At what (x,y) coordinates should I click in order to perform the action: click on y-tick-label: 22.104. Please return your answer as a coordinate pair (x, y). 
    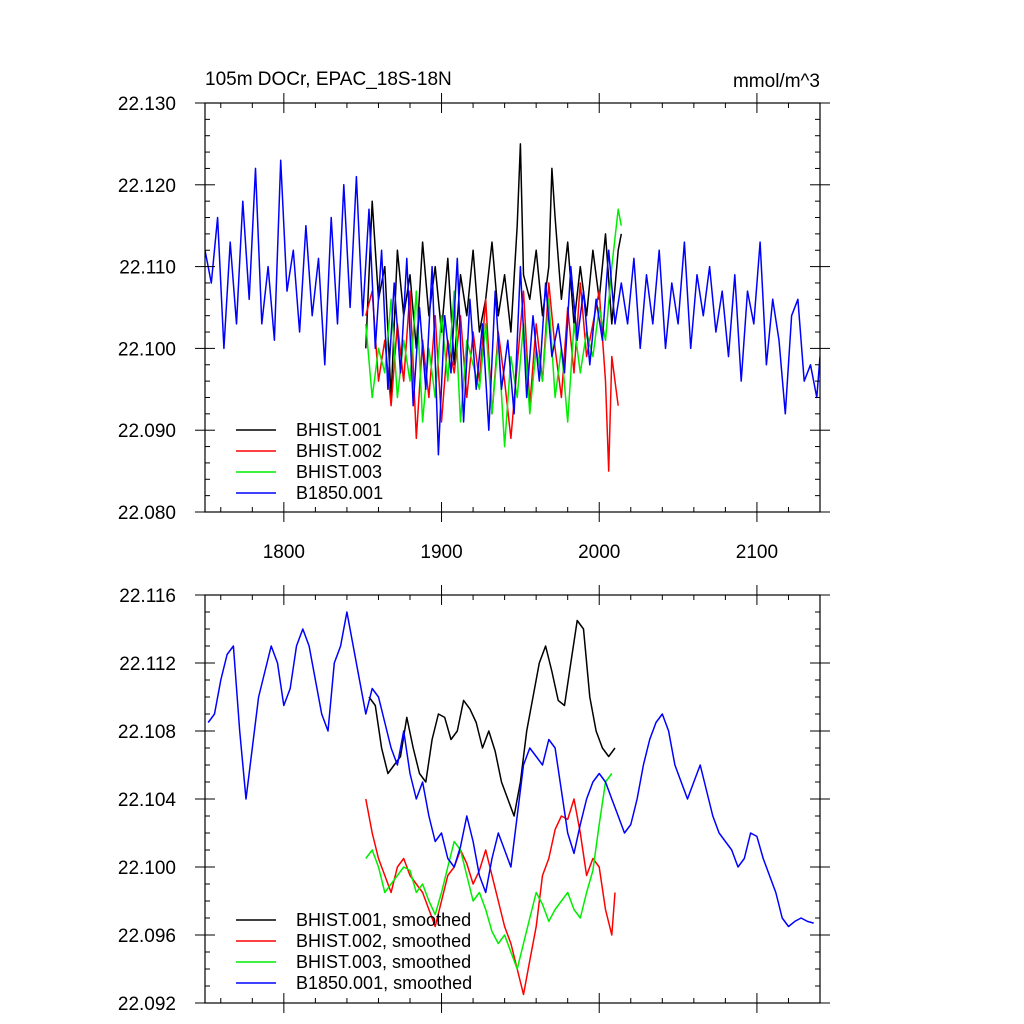
    Looking at the image, I should click on (147, 800).